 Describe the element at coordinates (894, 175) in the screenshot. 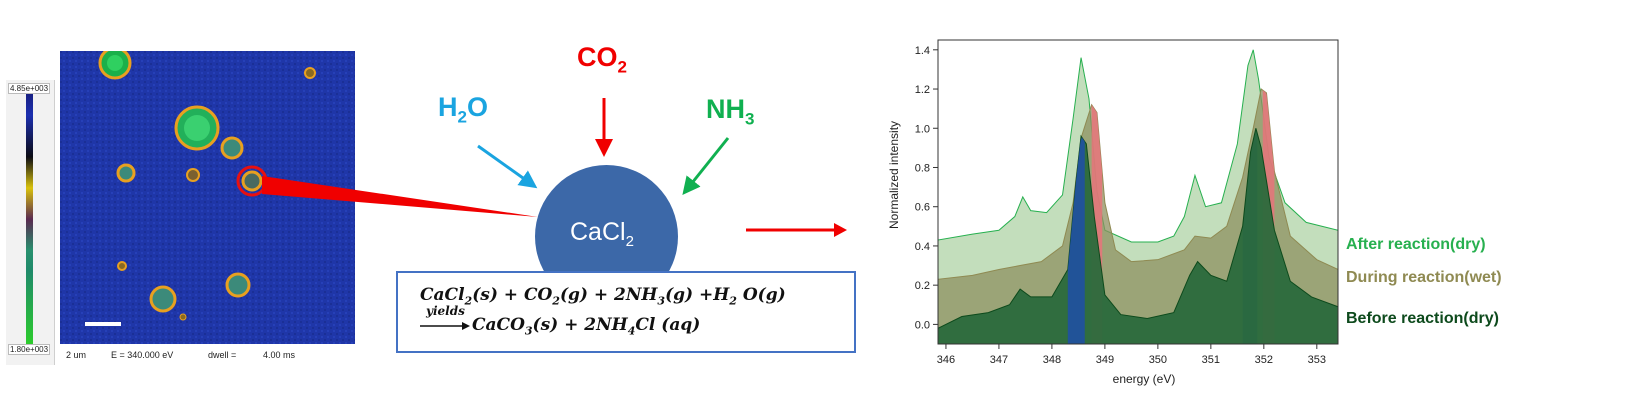

I see `y-axis-label: Normalized intensity` at that location.